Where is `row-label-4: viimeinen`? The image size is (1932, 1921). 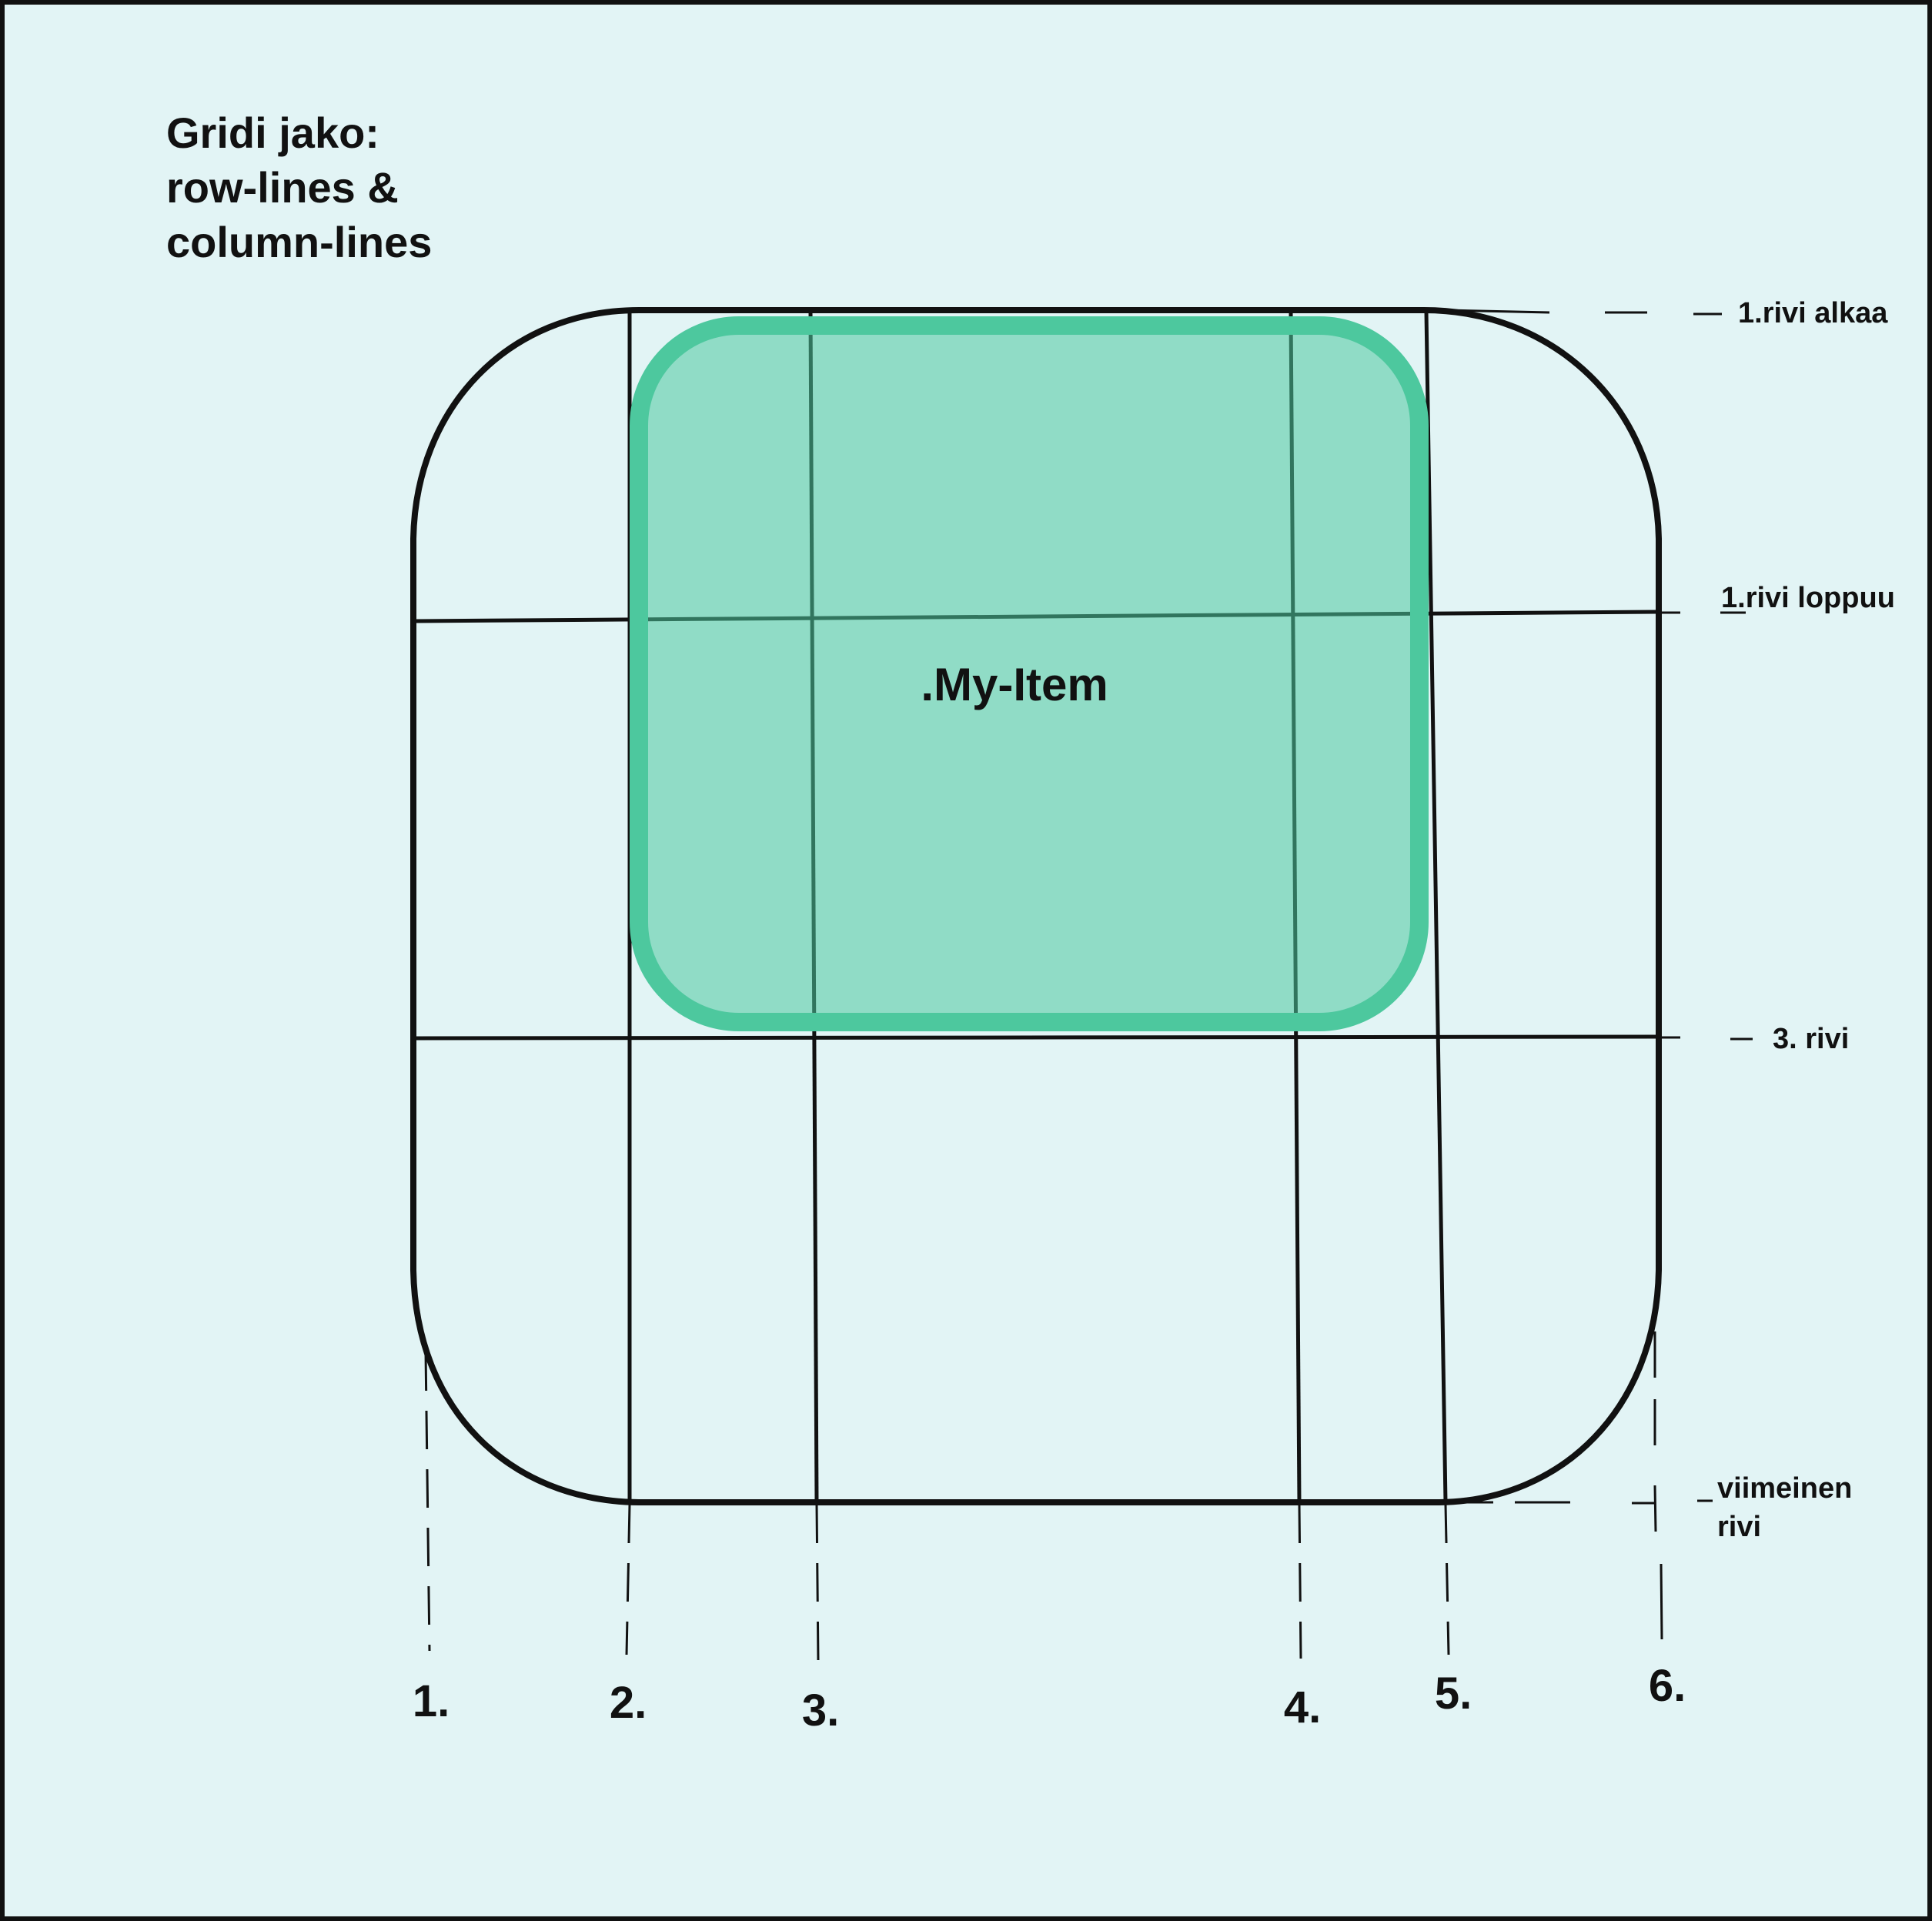 row-label-4: viimeinen is located at coordinates (1785, 1488).